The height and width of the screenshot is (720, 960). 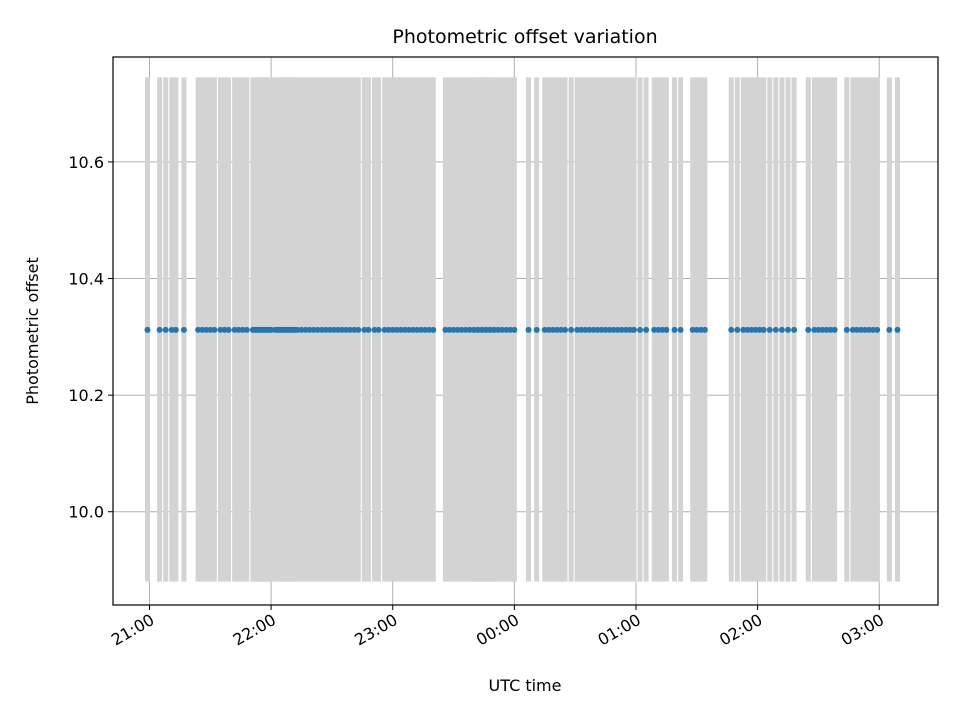 What do you see at coordinates (524, 37) in the screenshot?
I see `chart-title: Photometric offset variation` at bounding box center [524, 37].